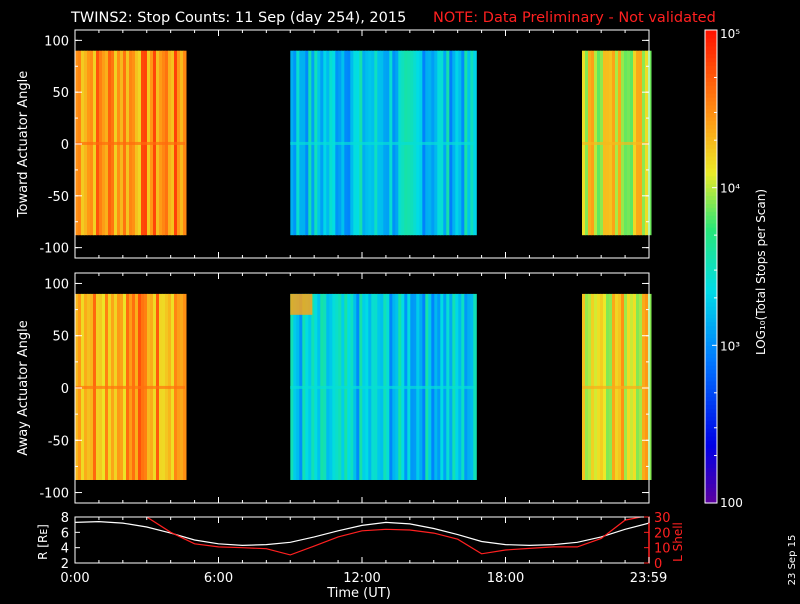  I want to click on series-l-shell, so click(395, 536).